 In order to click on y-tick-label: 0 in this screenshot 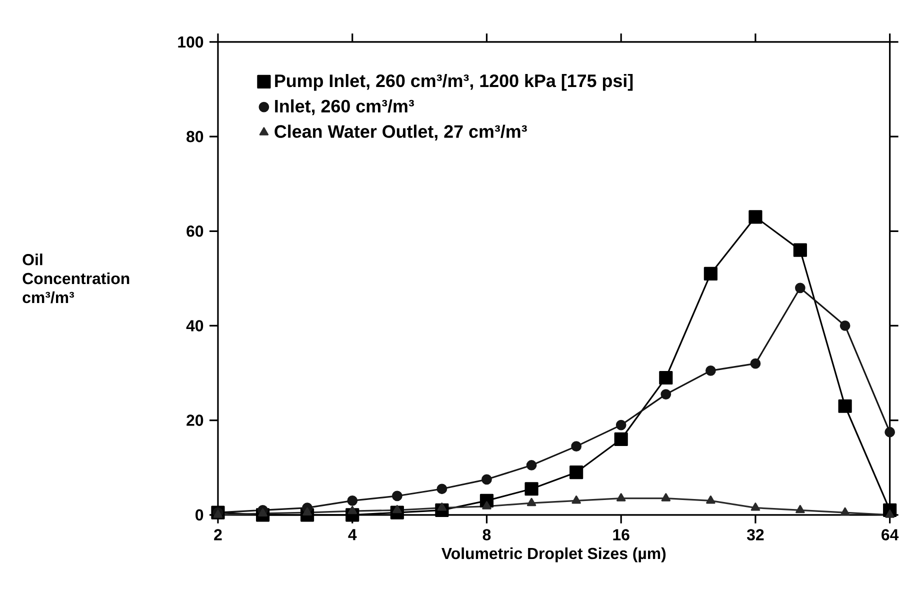, I will do `click(200, 515)`.